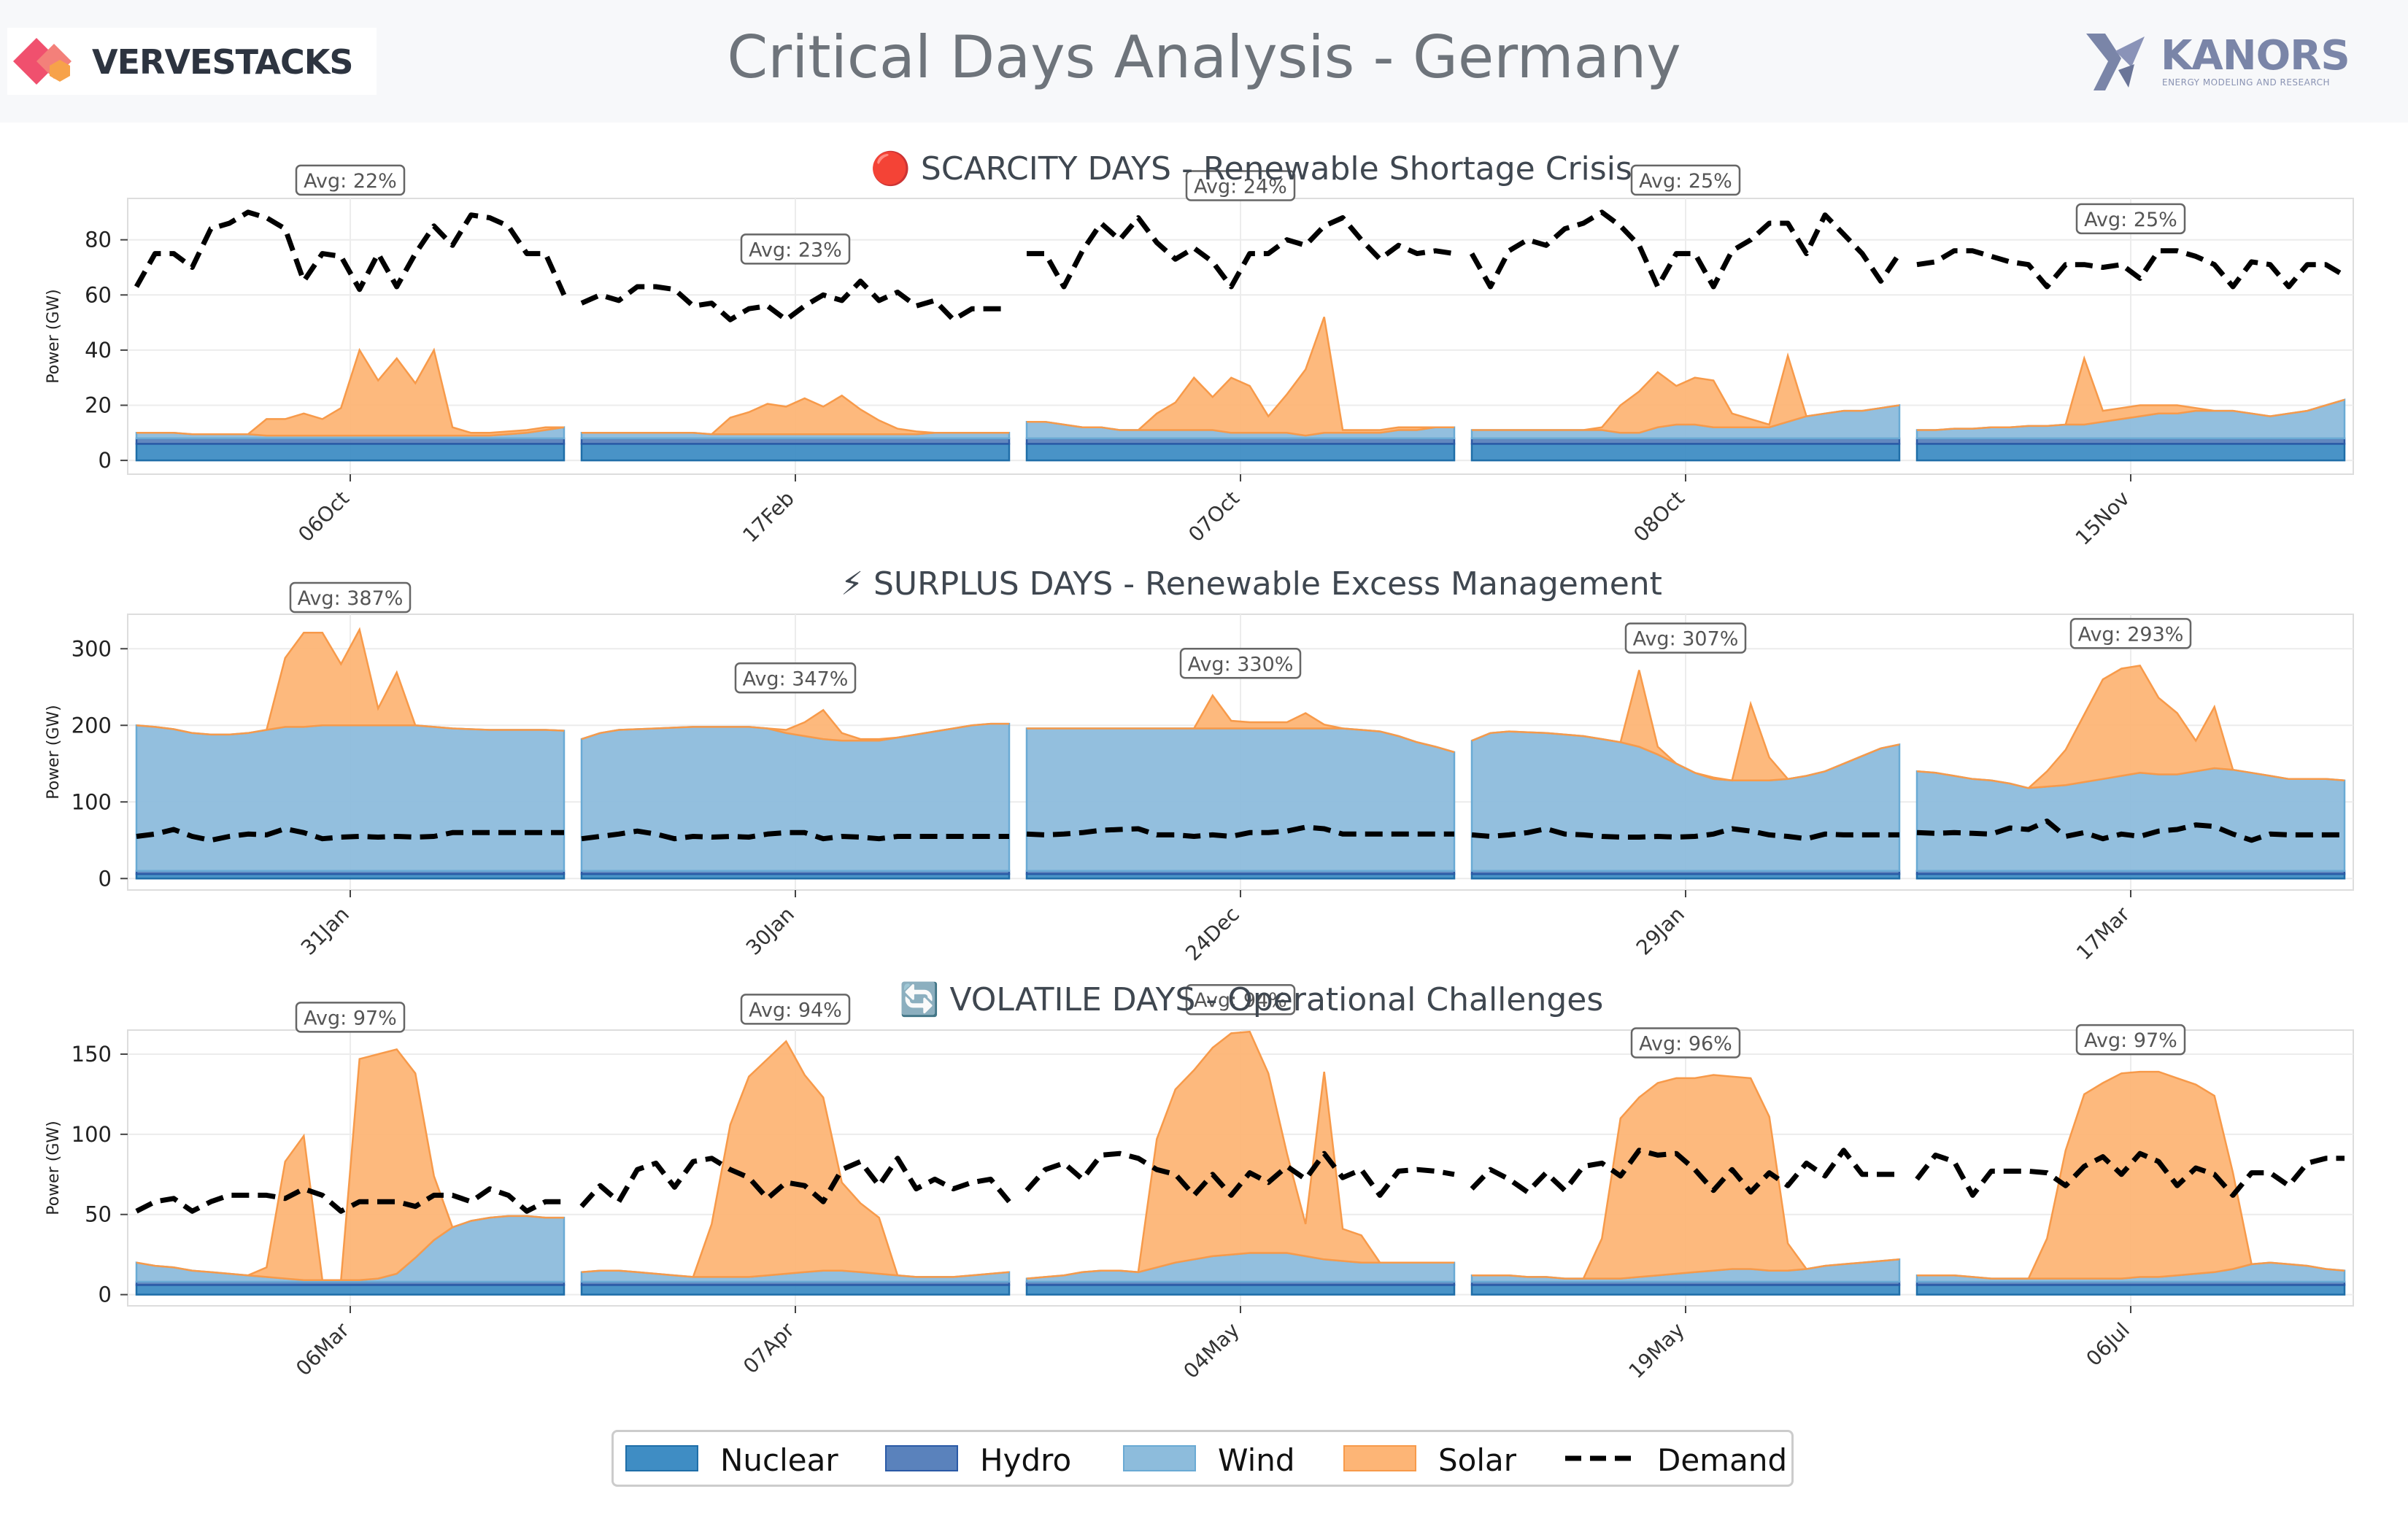 The image size is (2408, 1532). I want to click on day-group-29Jan: Avg: 307% 29Jan, so click(1685, 787).